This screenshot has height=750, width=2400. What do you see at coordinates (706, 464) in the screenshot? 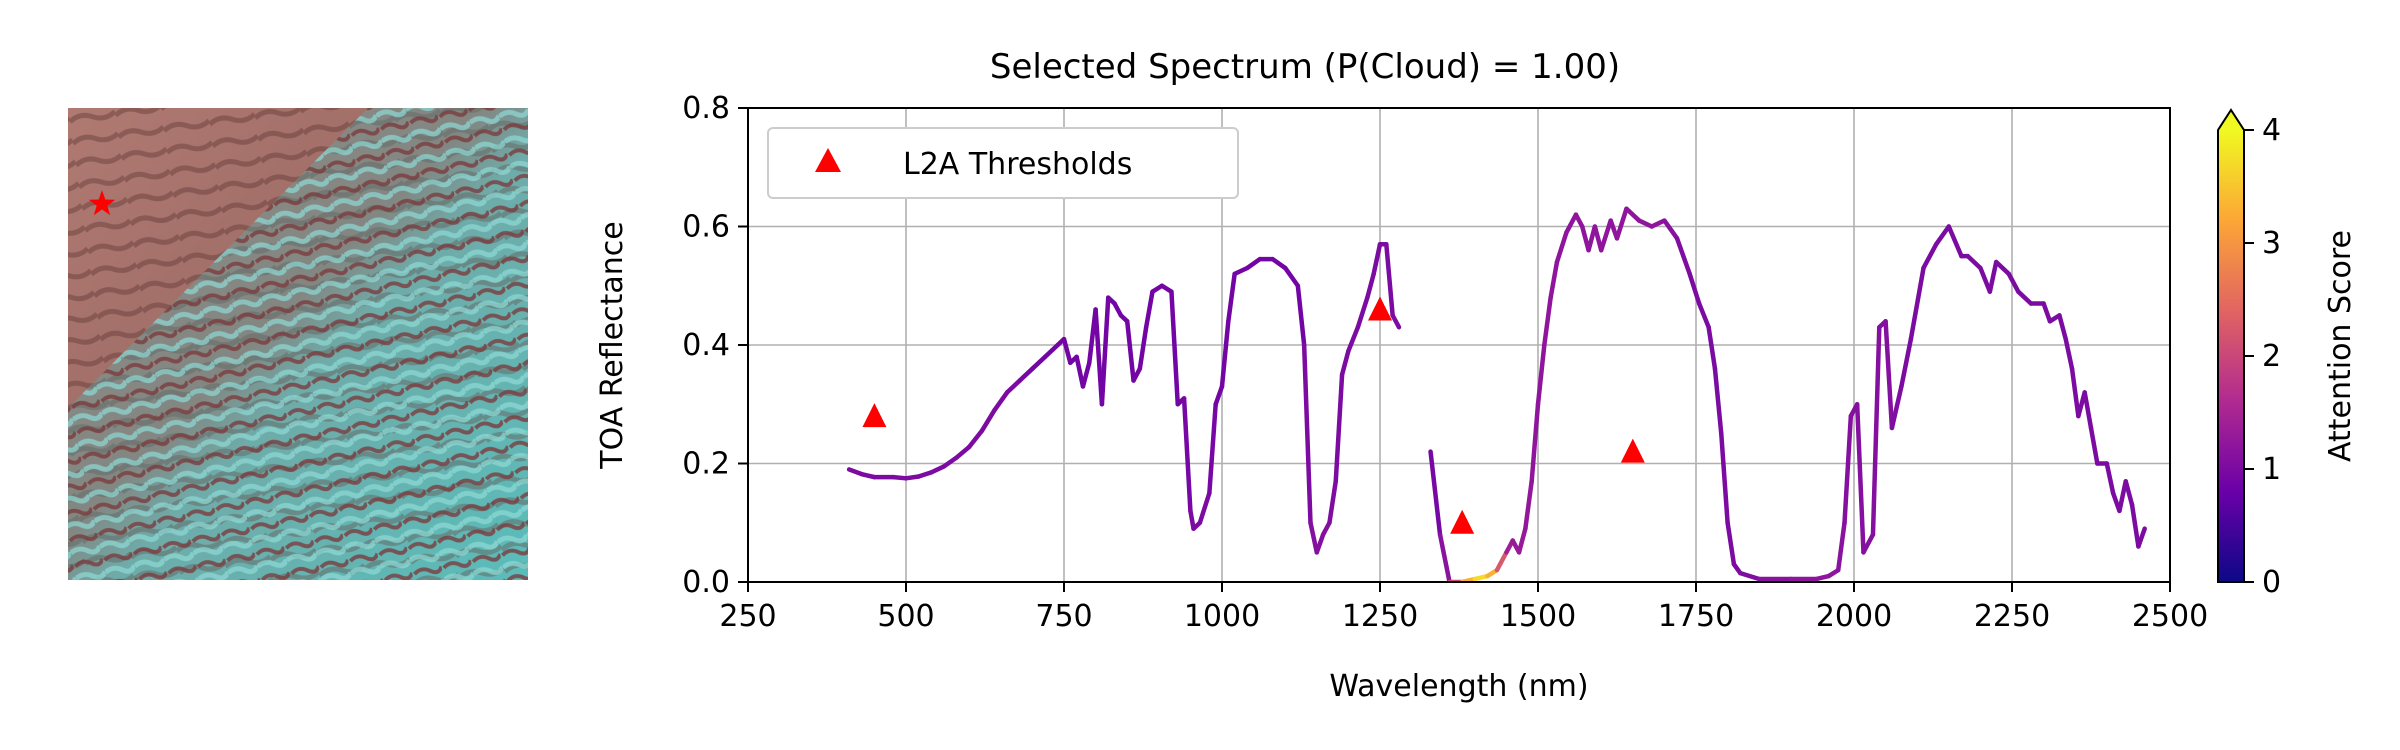
I see `y-tick-label: 0.2` at bounding box center [706, 464].